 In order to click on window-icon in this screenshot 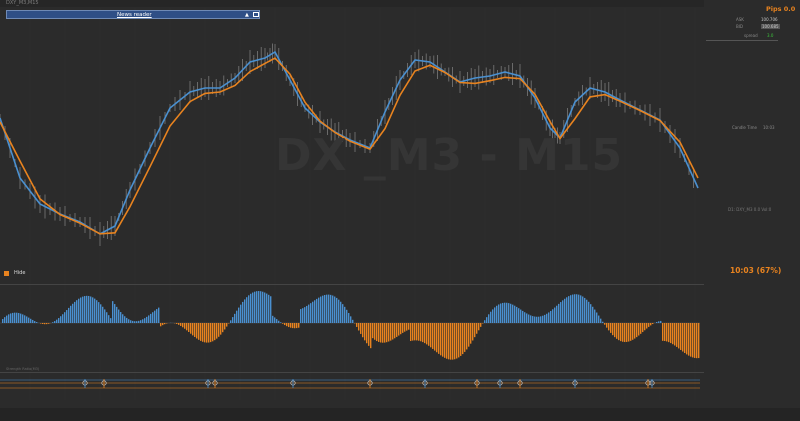, I will do `click(256, 14)`.